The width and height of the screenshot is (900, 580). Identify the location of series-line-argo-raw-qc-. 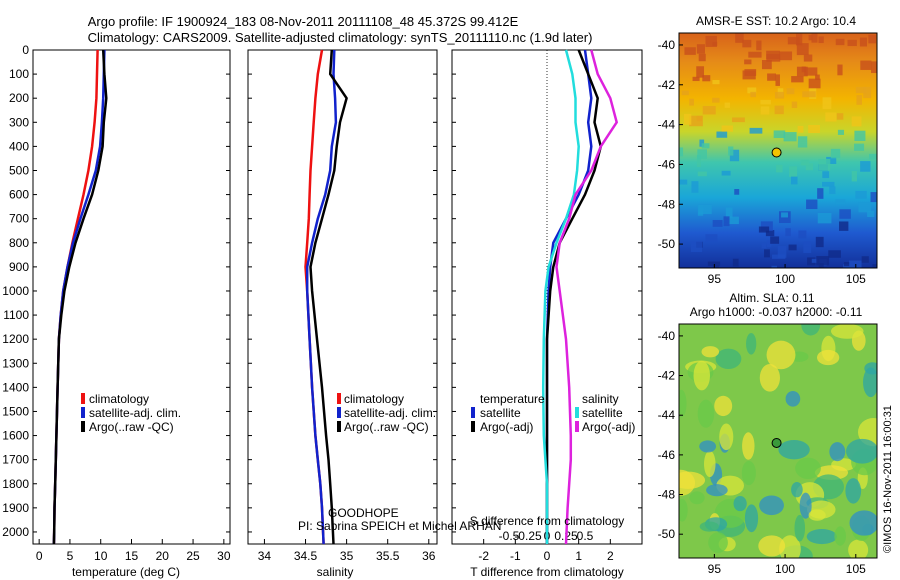
(80, 297).